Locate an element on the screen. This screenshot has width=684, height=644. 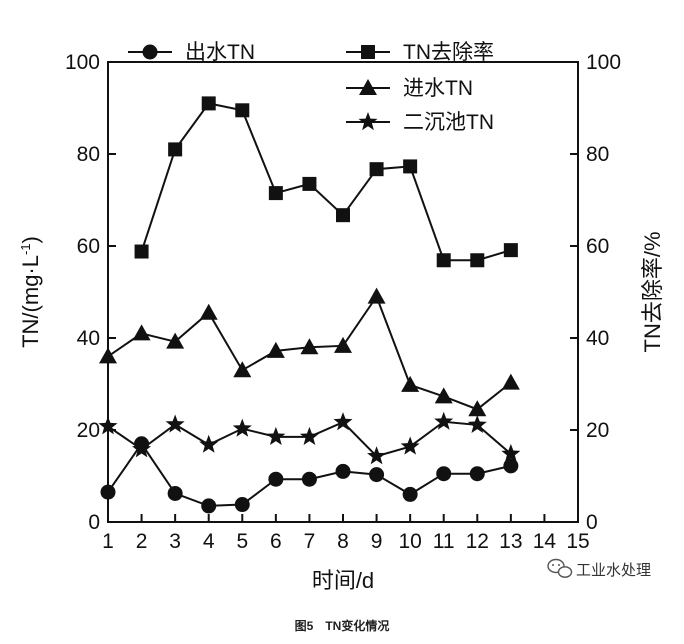
legend-marker-square is located at coordinates (368, 52).